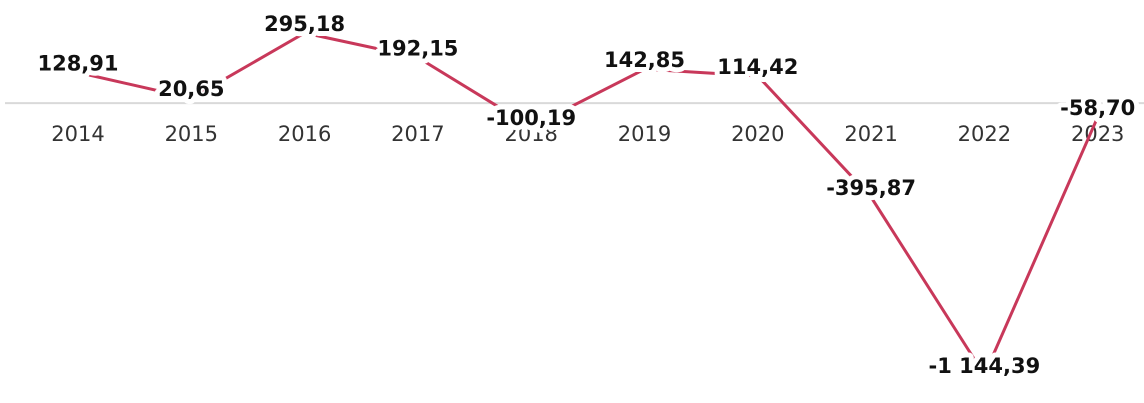 The image size is (1144, 403). I want to click on x-tick-label: 2021, so click(870, 134).